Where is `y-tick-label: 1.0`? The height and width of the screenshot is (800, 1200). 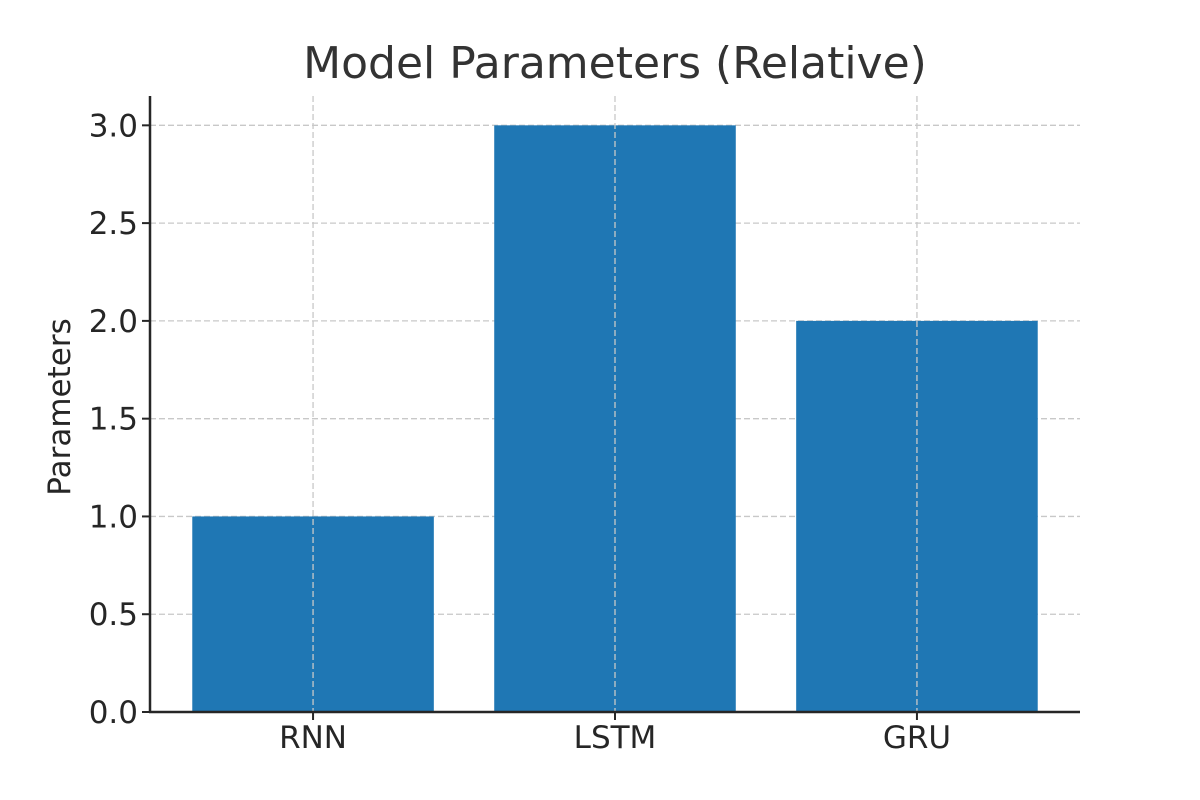 y-tick-label: 1.0 is located at coordinates (113, 517).